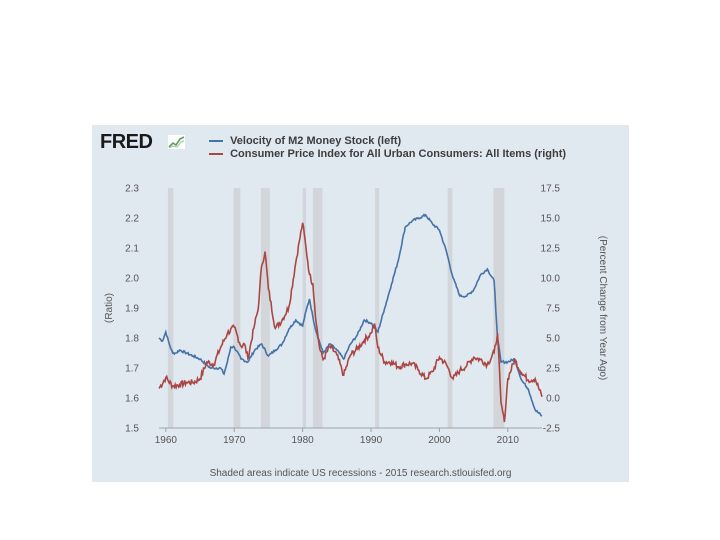 The height and width of the screenshot is (540, 720). Describe the element at coordinates (132, 309) in the screenshot. I see `left-tick-label: 1.9` at that location.